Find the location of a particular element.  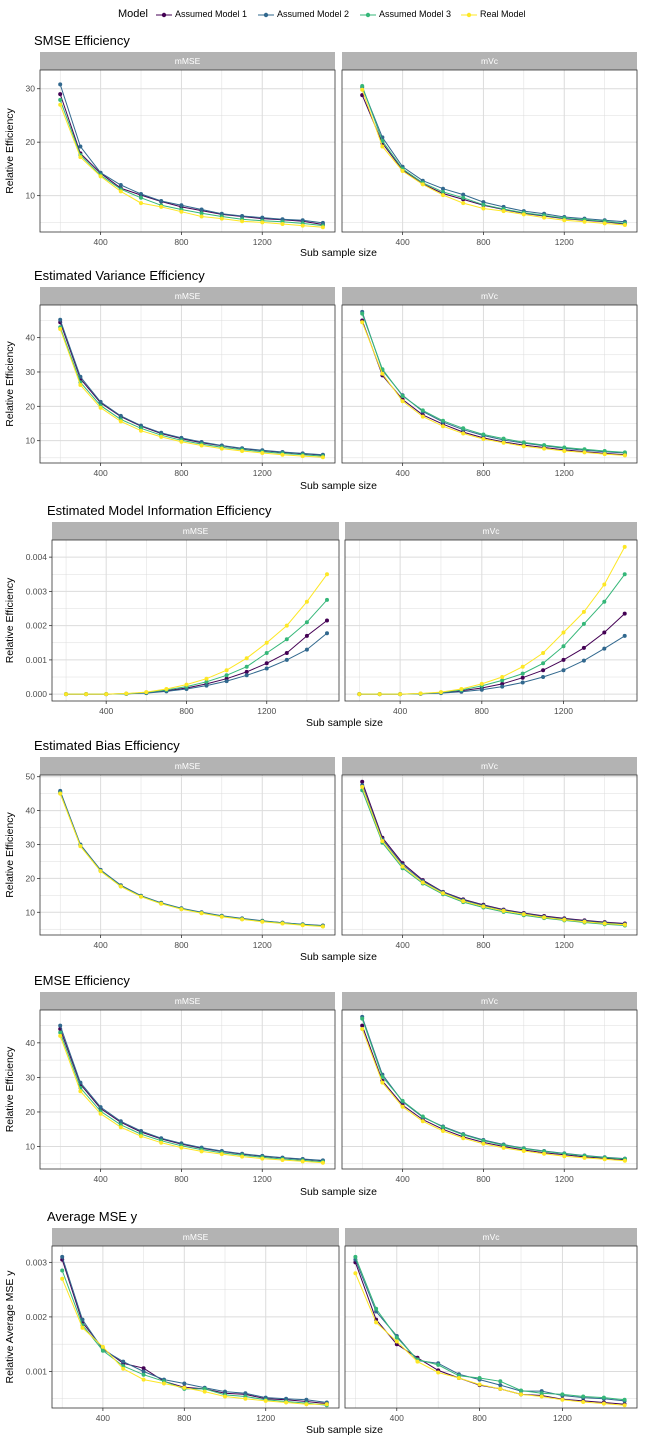

y-tick-label: 0.003 is located at coordinates (37, 1262).